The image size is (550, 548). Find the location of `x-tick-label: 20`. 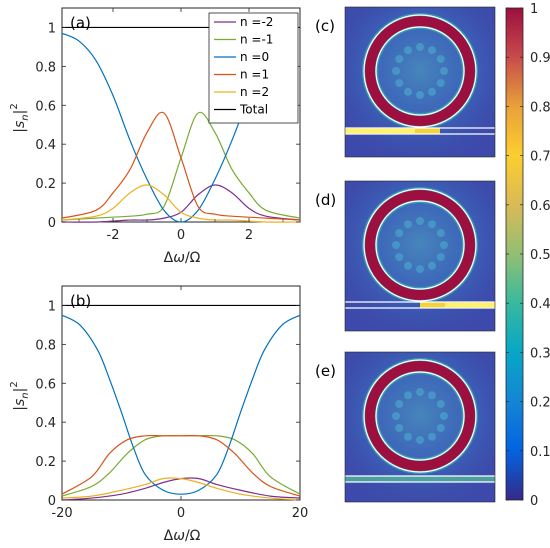

x-tick-label: 20 is located at coordinates (300, 513).